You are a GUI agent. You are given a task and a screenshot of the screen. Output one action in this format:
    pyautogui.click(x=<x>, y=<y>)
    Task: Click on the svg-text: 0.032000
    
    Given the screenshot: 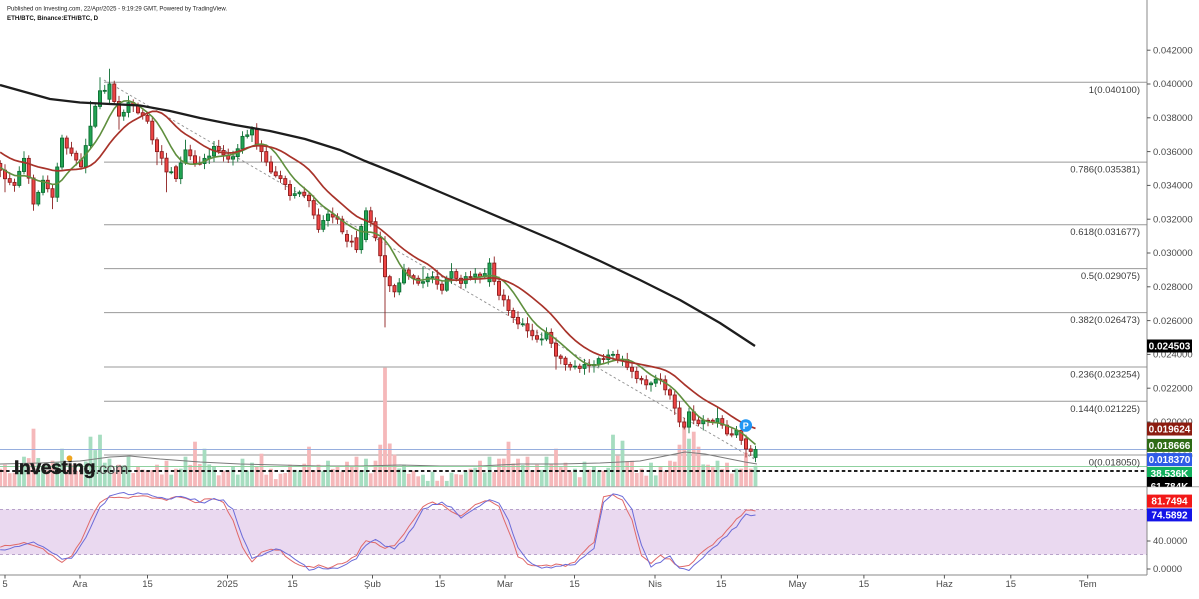 What is the action you would take?
    pyautogui.click(x=1173, y=219)
    